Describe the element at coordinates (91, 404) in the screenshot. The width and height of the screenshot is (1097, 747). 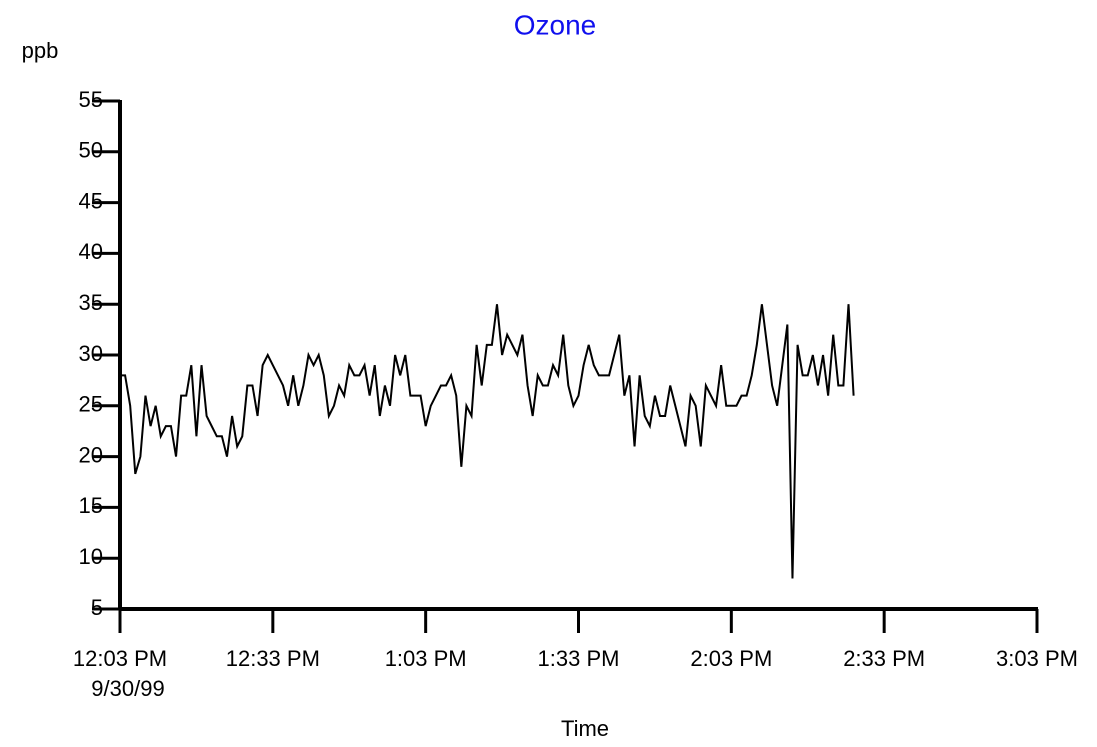
I see `y-tick-label: 25` at that location.